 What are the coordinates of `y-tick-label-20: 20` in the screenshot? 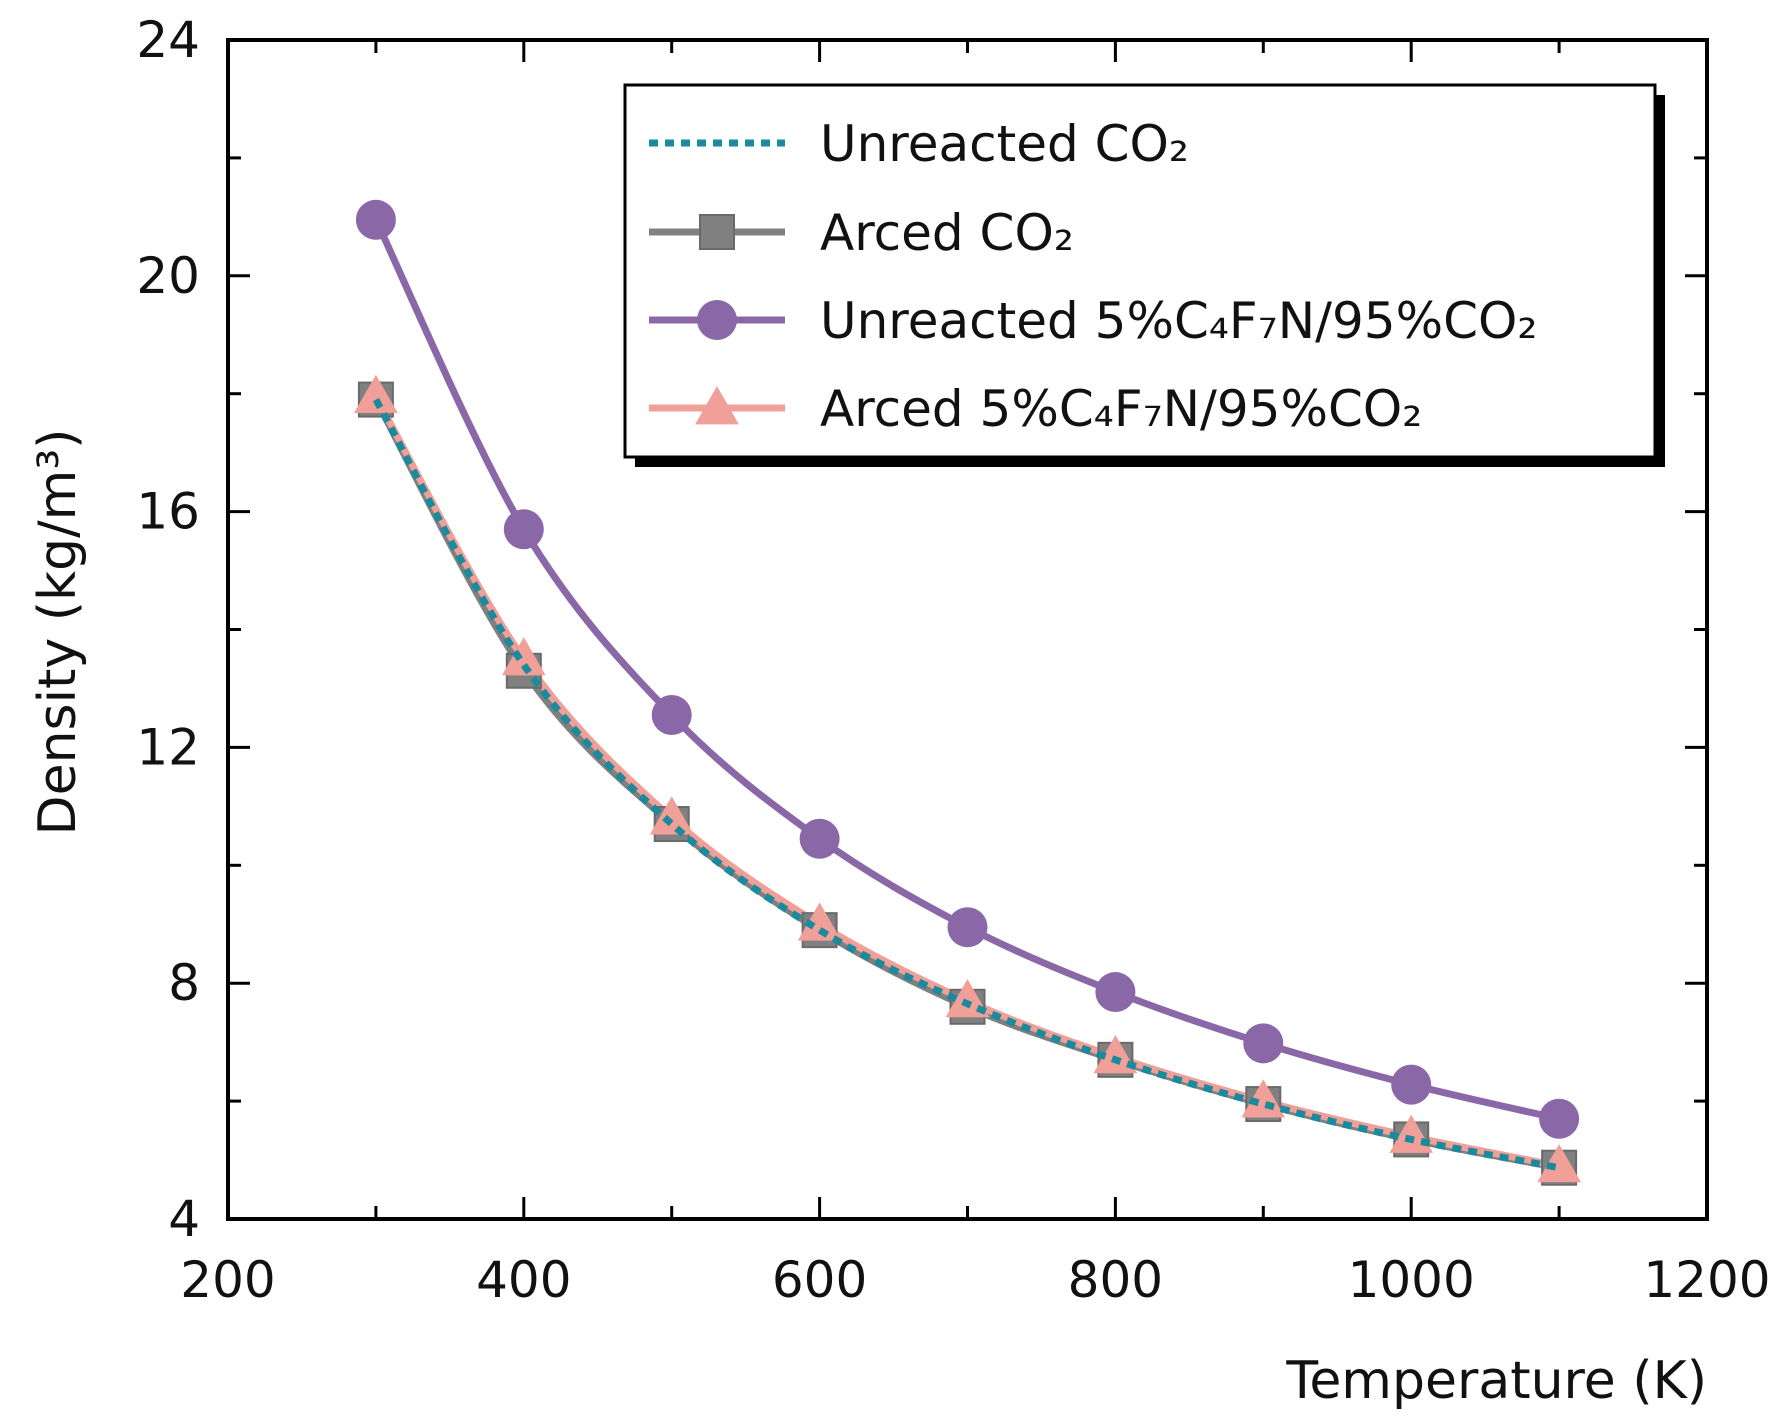 It's located at (168, 276).